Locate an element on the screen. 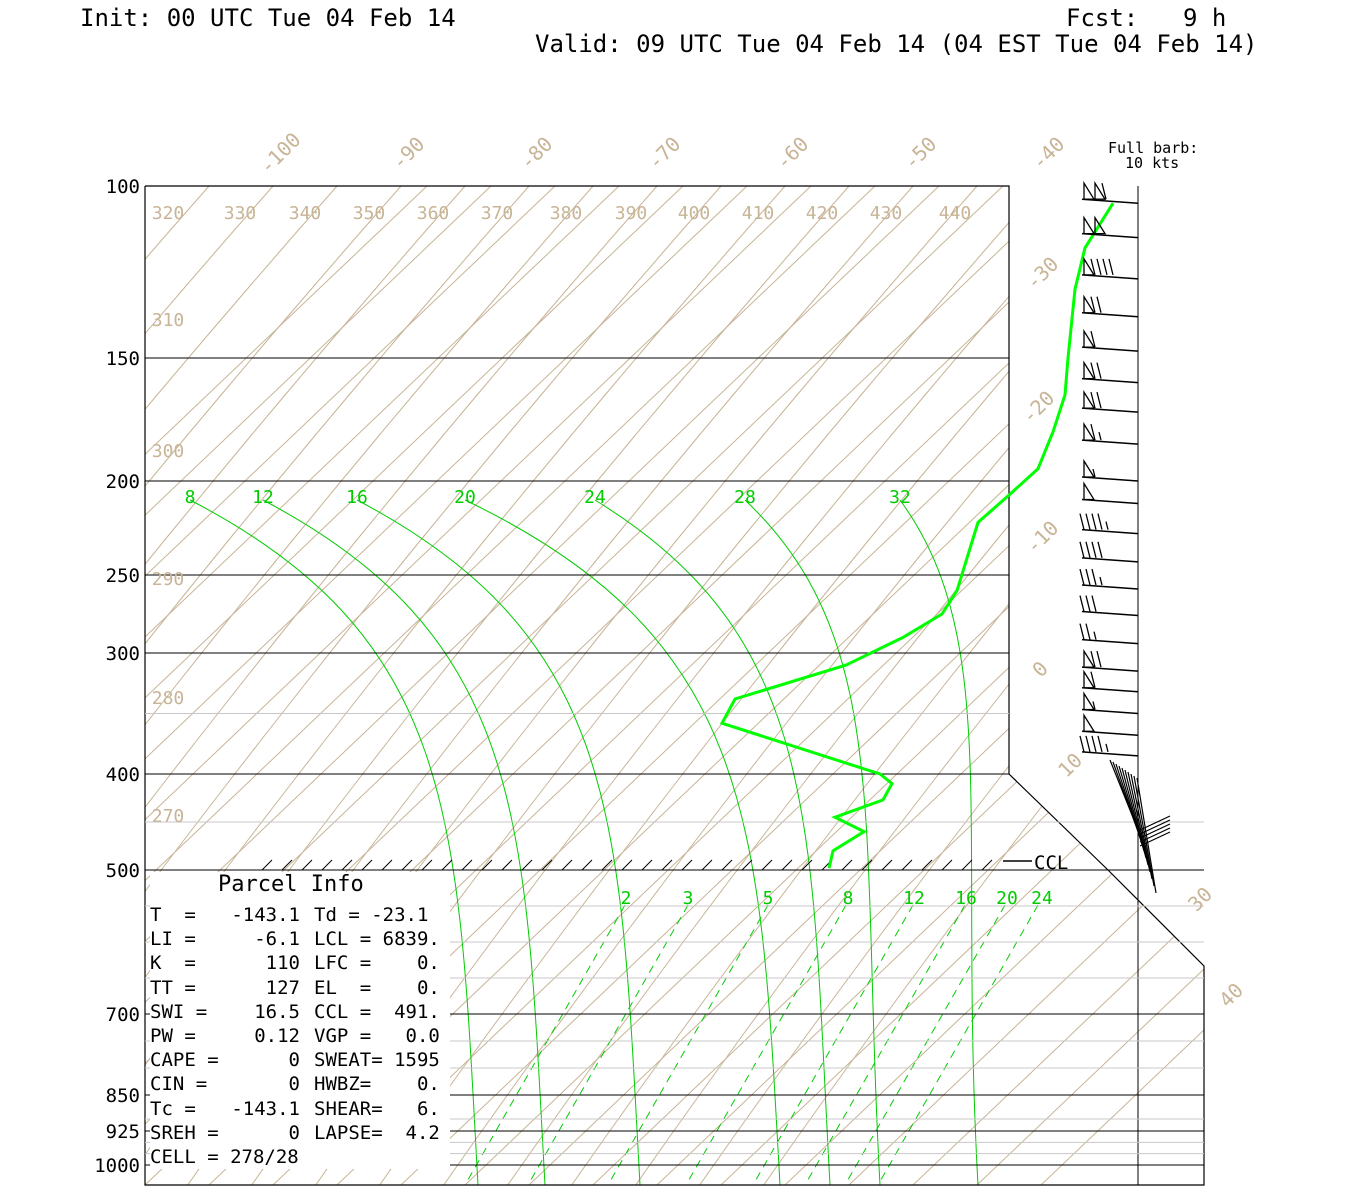 The image size is (1350, 1200). parcel-extra: CCL = 491. is located at coordinates (377, 1011).